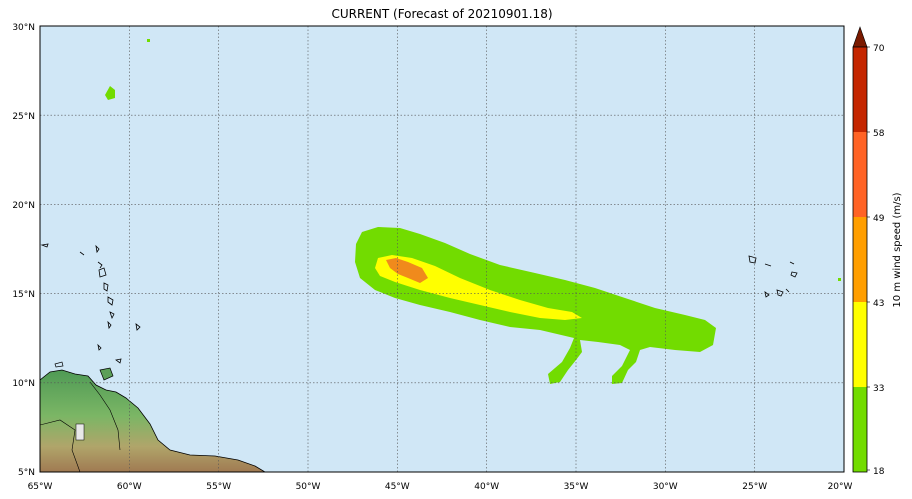 This screenshot has width=912, height=499. What do you see at coordinates (218, 487) in the screenshot?
I see `lon-label: 55°W` at bounding box center [218, 487].